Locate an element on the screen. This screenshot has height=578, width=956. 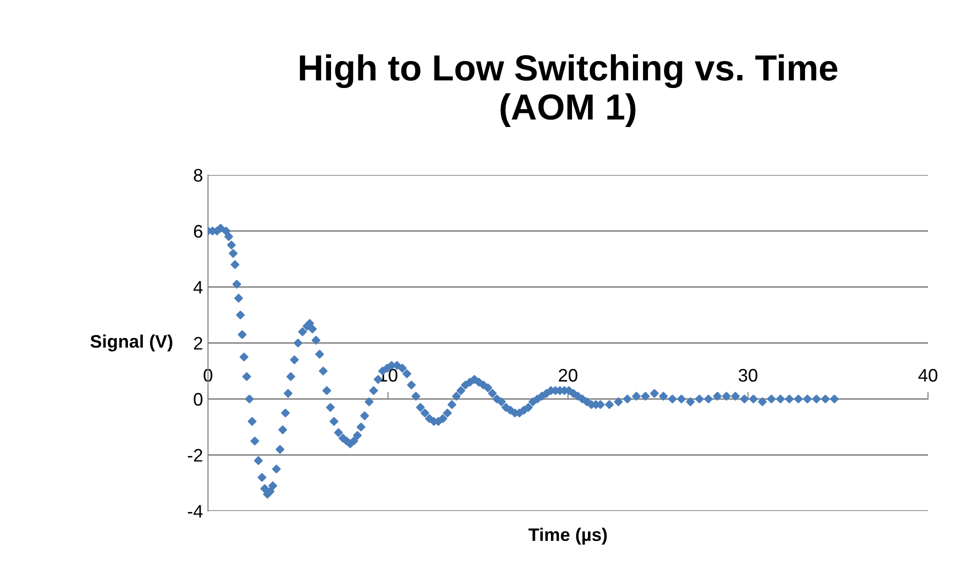
y-tick-label: 6 is located at coordinates (198, 231).